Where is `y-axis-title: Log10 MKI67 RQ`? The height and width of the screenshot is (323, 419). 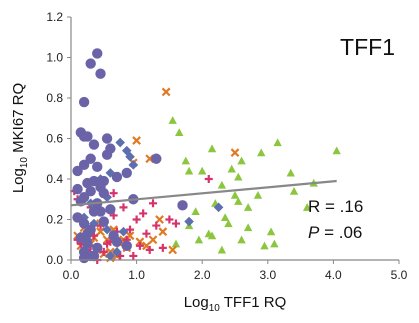 y-axis-title: Log10 MKI67 RQ is located at coordinates (20, 138).